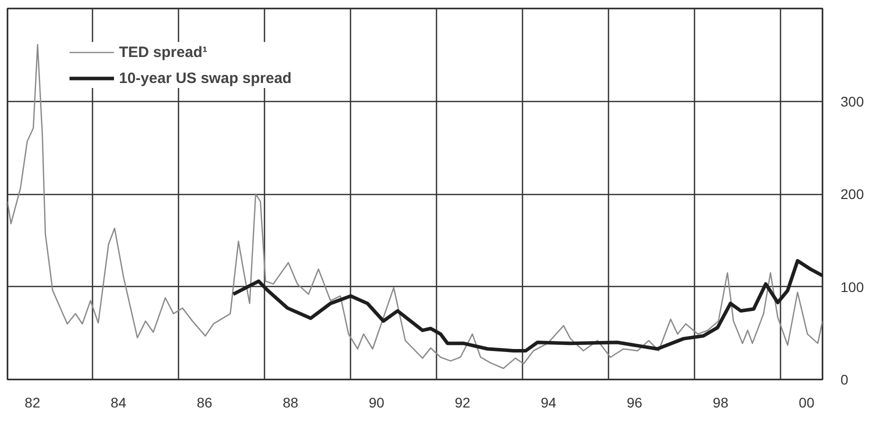 This screenshot has width=872, height=421. What do you see at coordinates (844, 380) in the screenshot?
I see `y-tick-label: 0` at bounding box center [844, 380].